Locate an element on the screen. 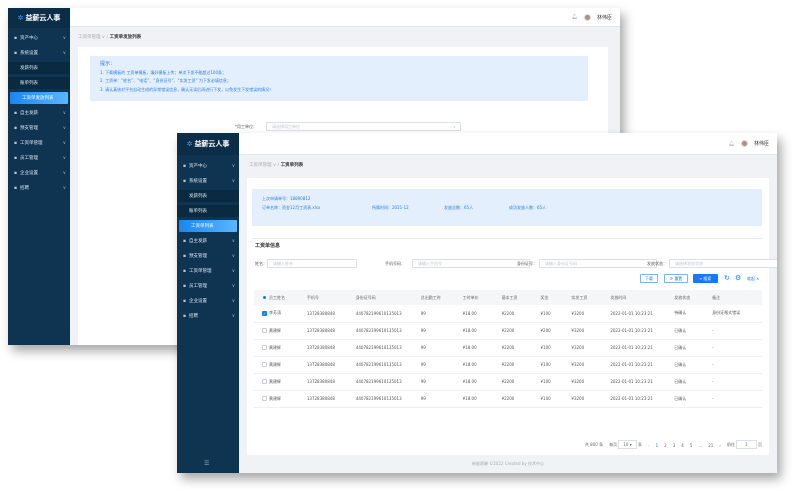 The height and width of the screenshot is (495, 799). page-number: 1 is located at coordinates (657, 445).